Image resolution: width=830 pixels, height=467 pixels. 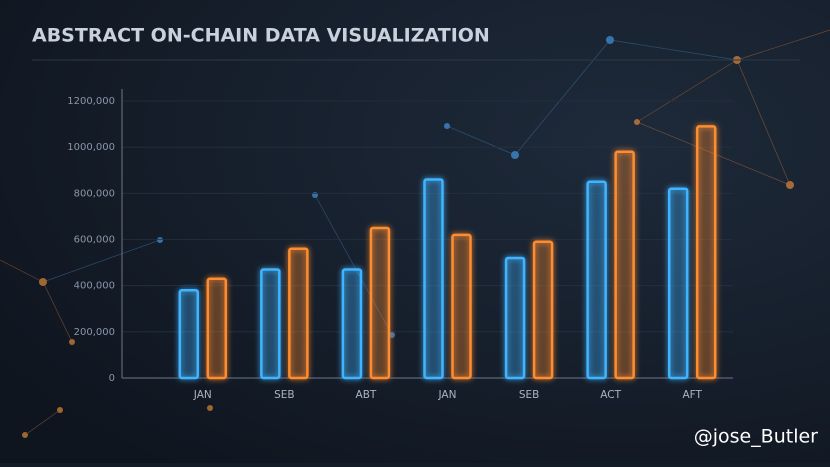 What do you see at coordinates (610, 395) in the screenshot?
I see `x-tick-label: ACT` at bounding box center [610, 395].